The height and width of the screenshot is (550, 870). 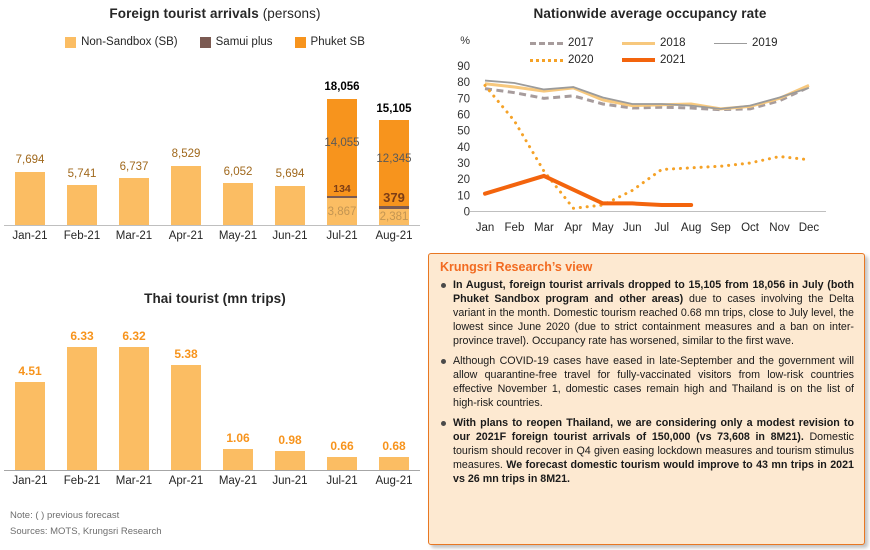 I want to click on bar-value-label: 8,529, so click(x=186, y=154).